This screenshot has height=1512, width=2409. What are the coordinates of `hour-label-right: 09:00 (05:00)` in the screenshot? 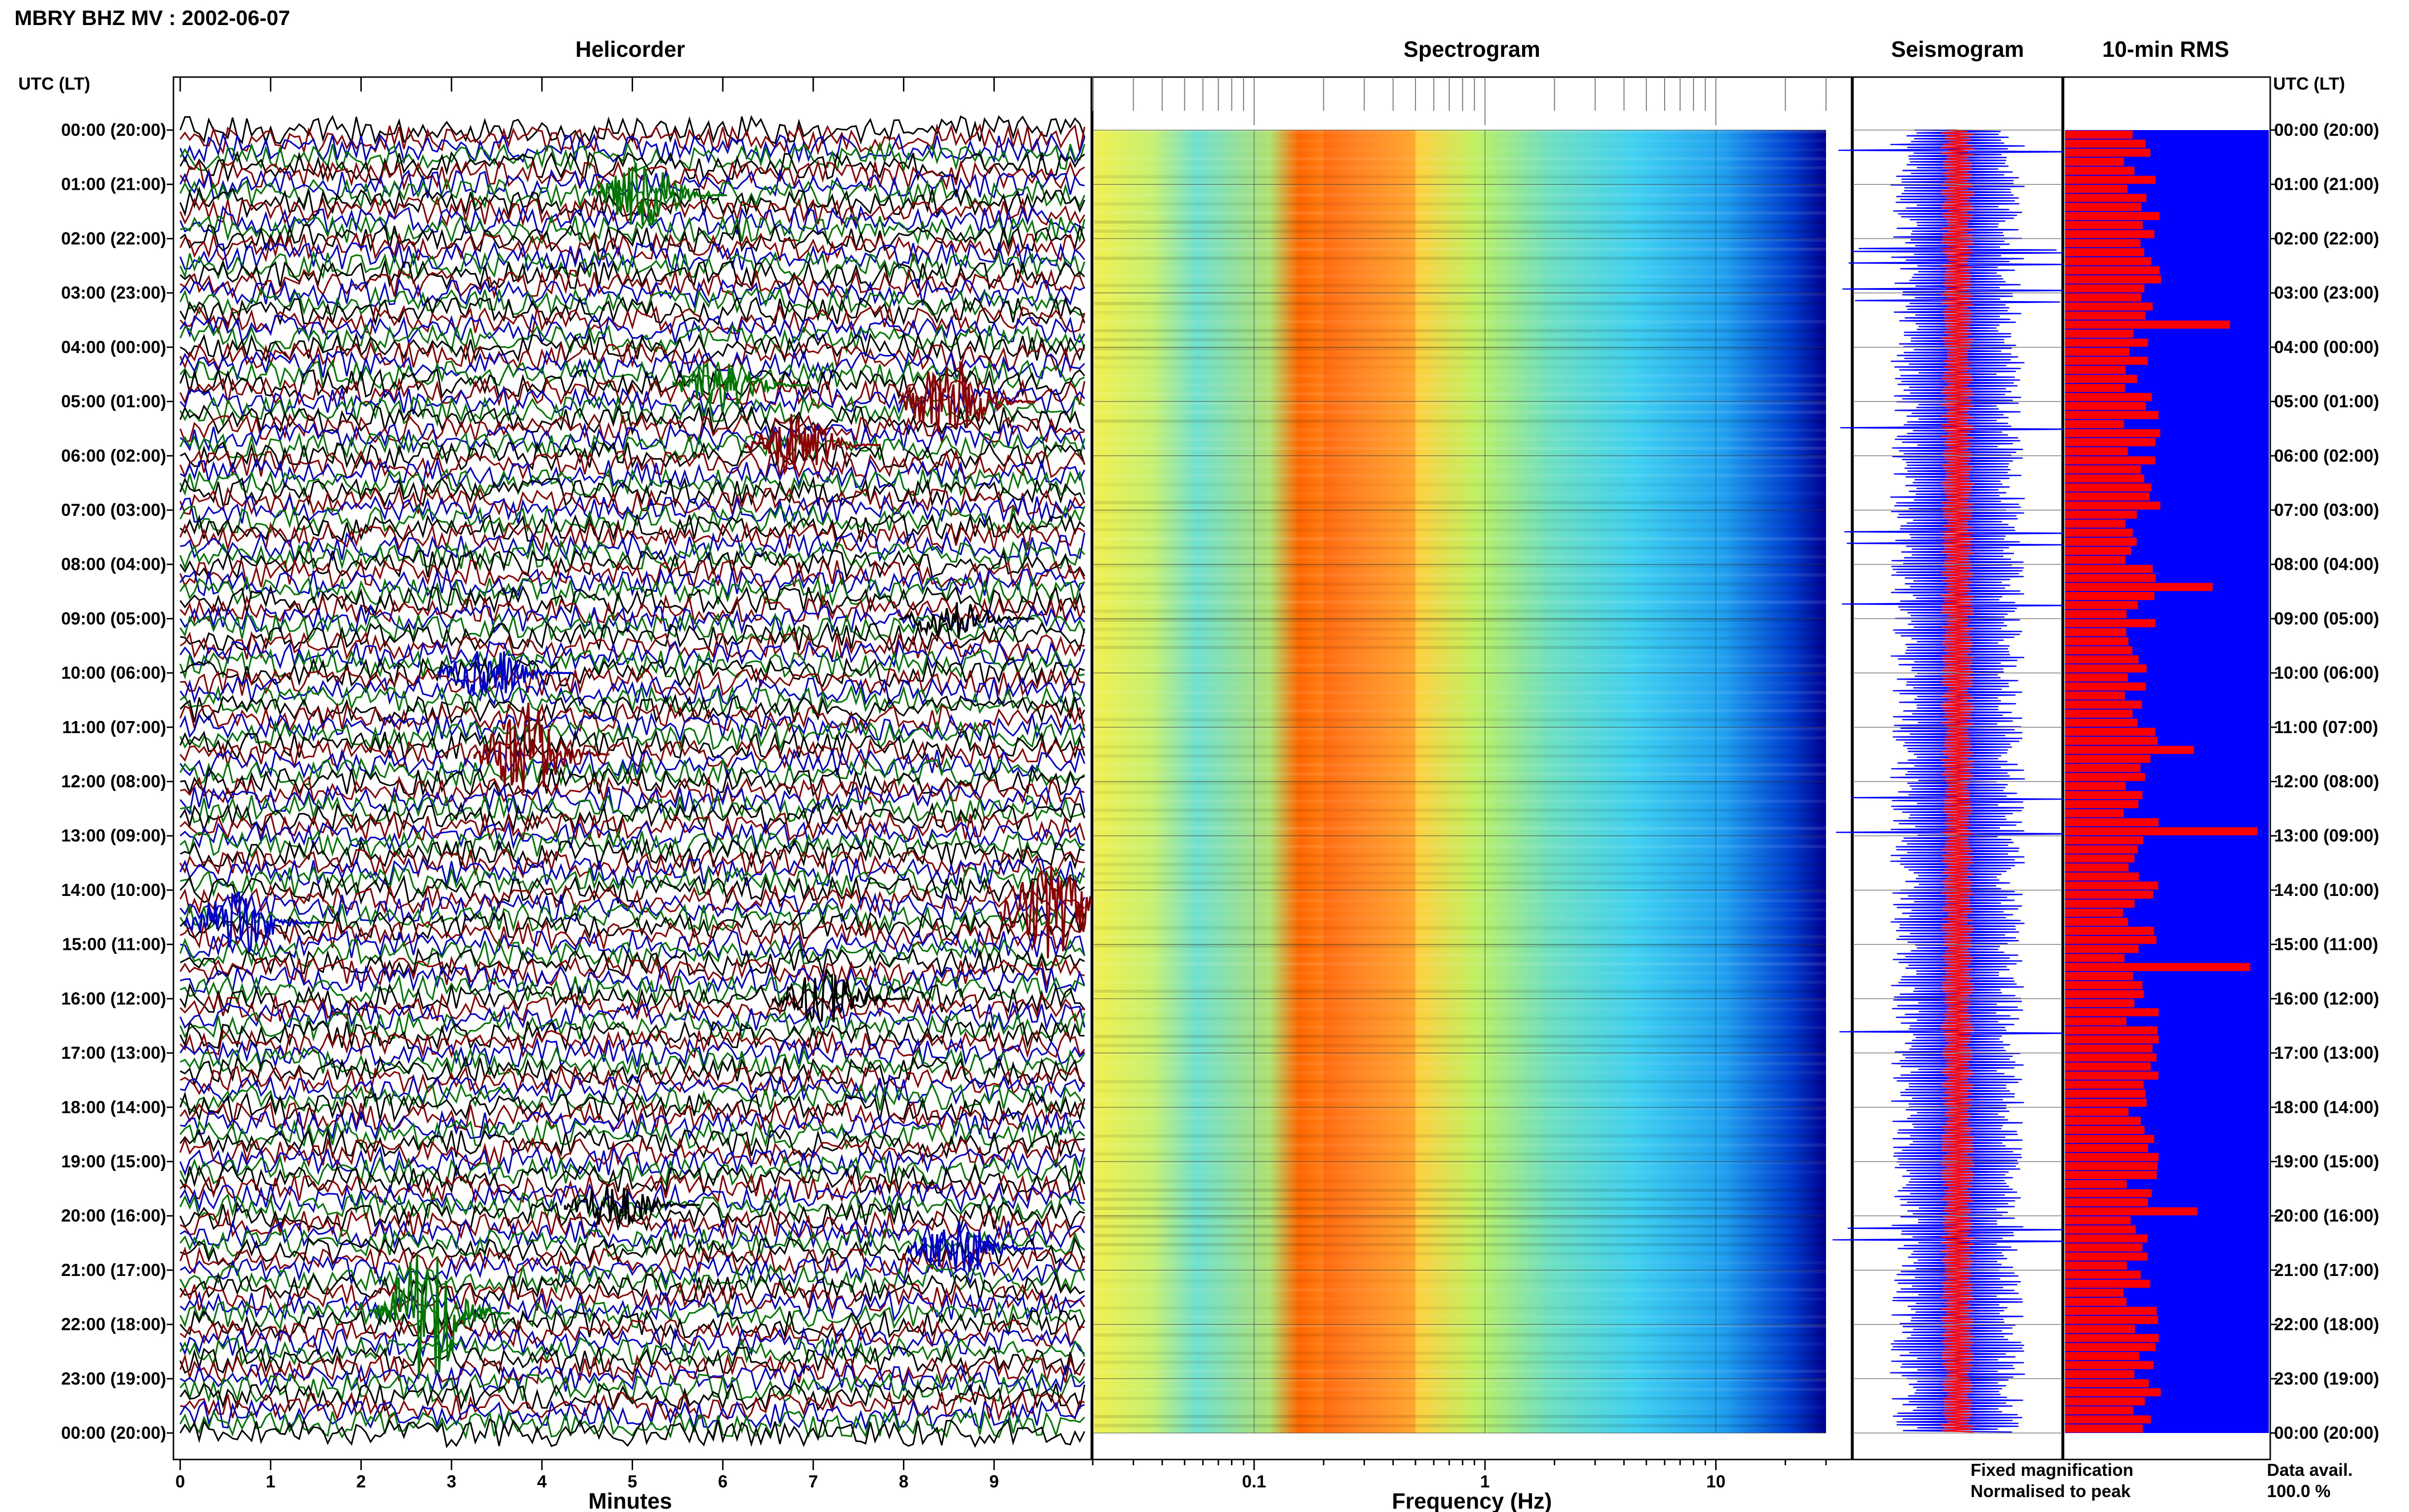 It's located at (2326, 618).